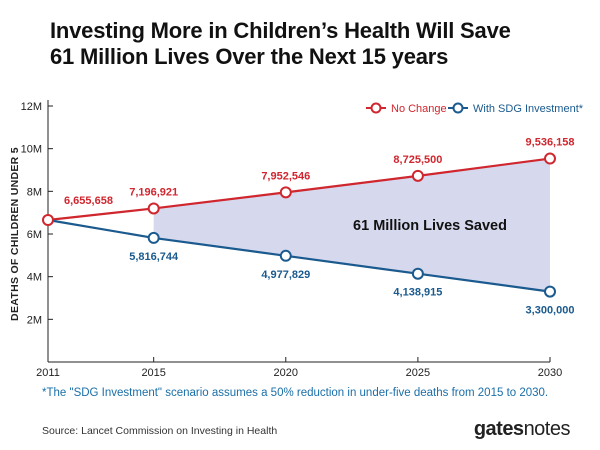 This screenshot has height=450, width=600. I want to click on y-tick-label: 8M, so click(34, 192).